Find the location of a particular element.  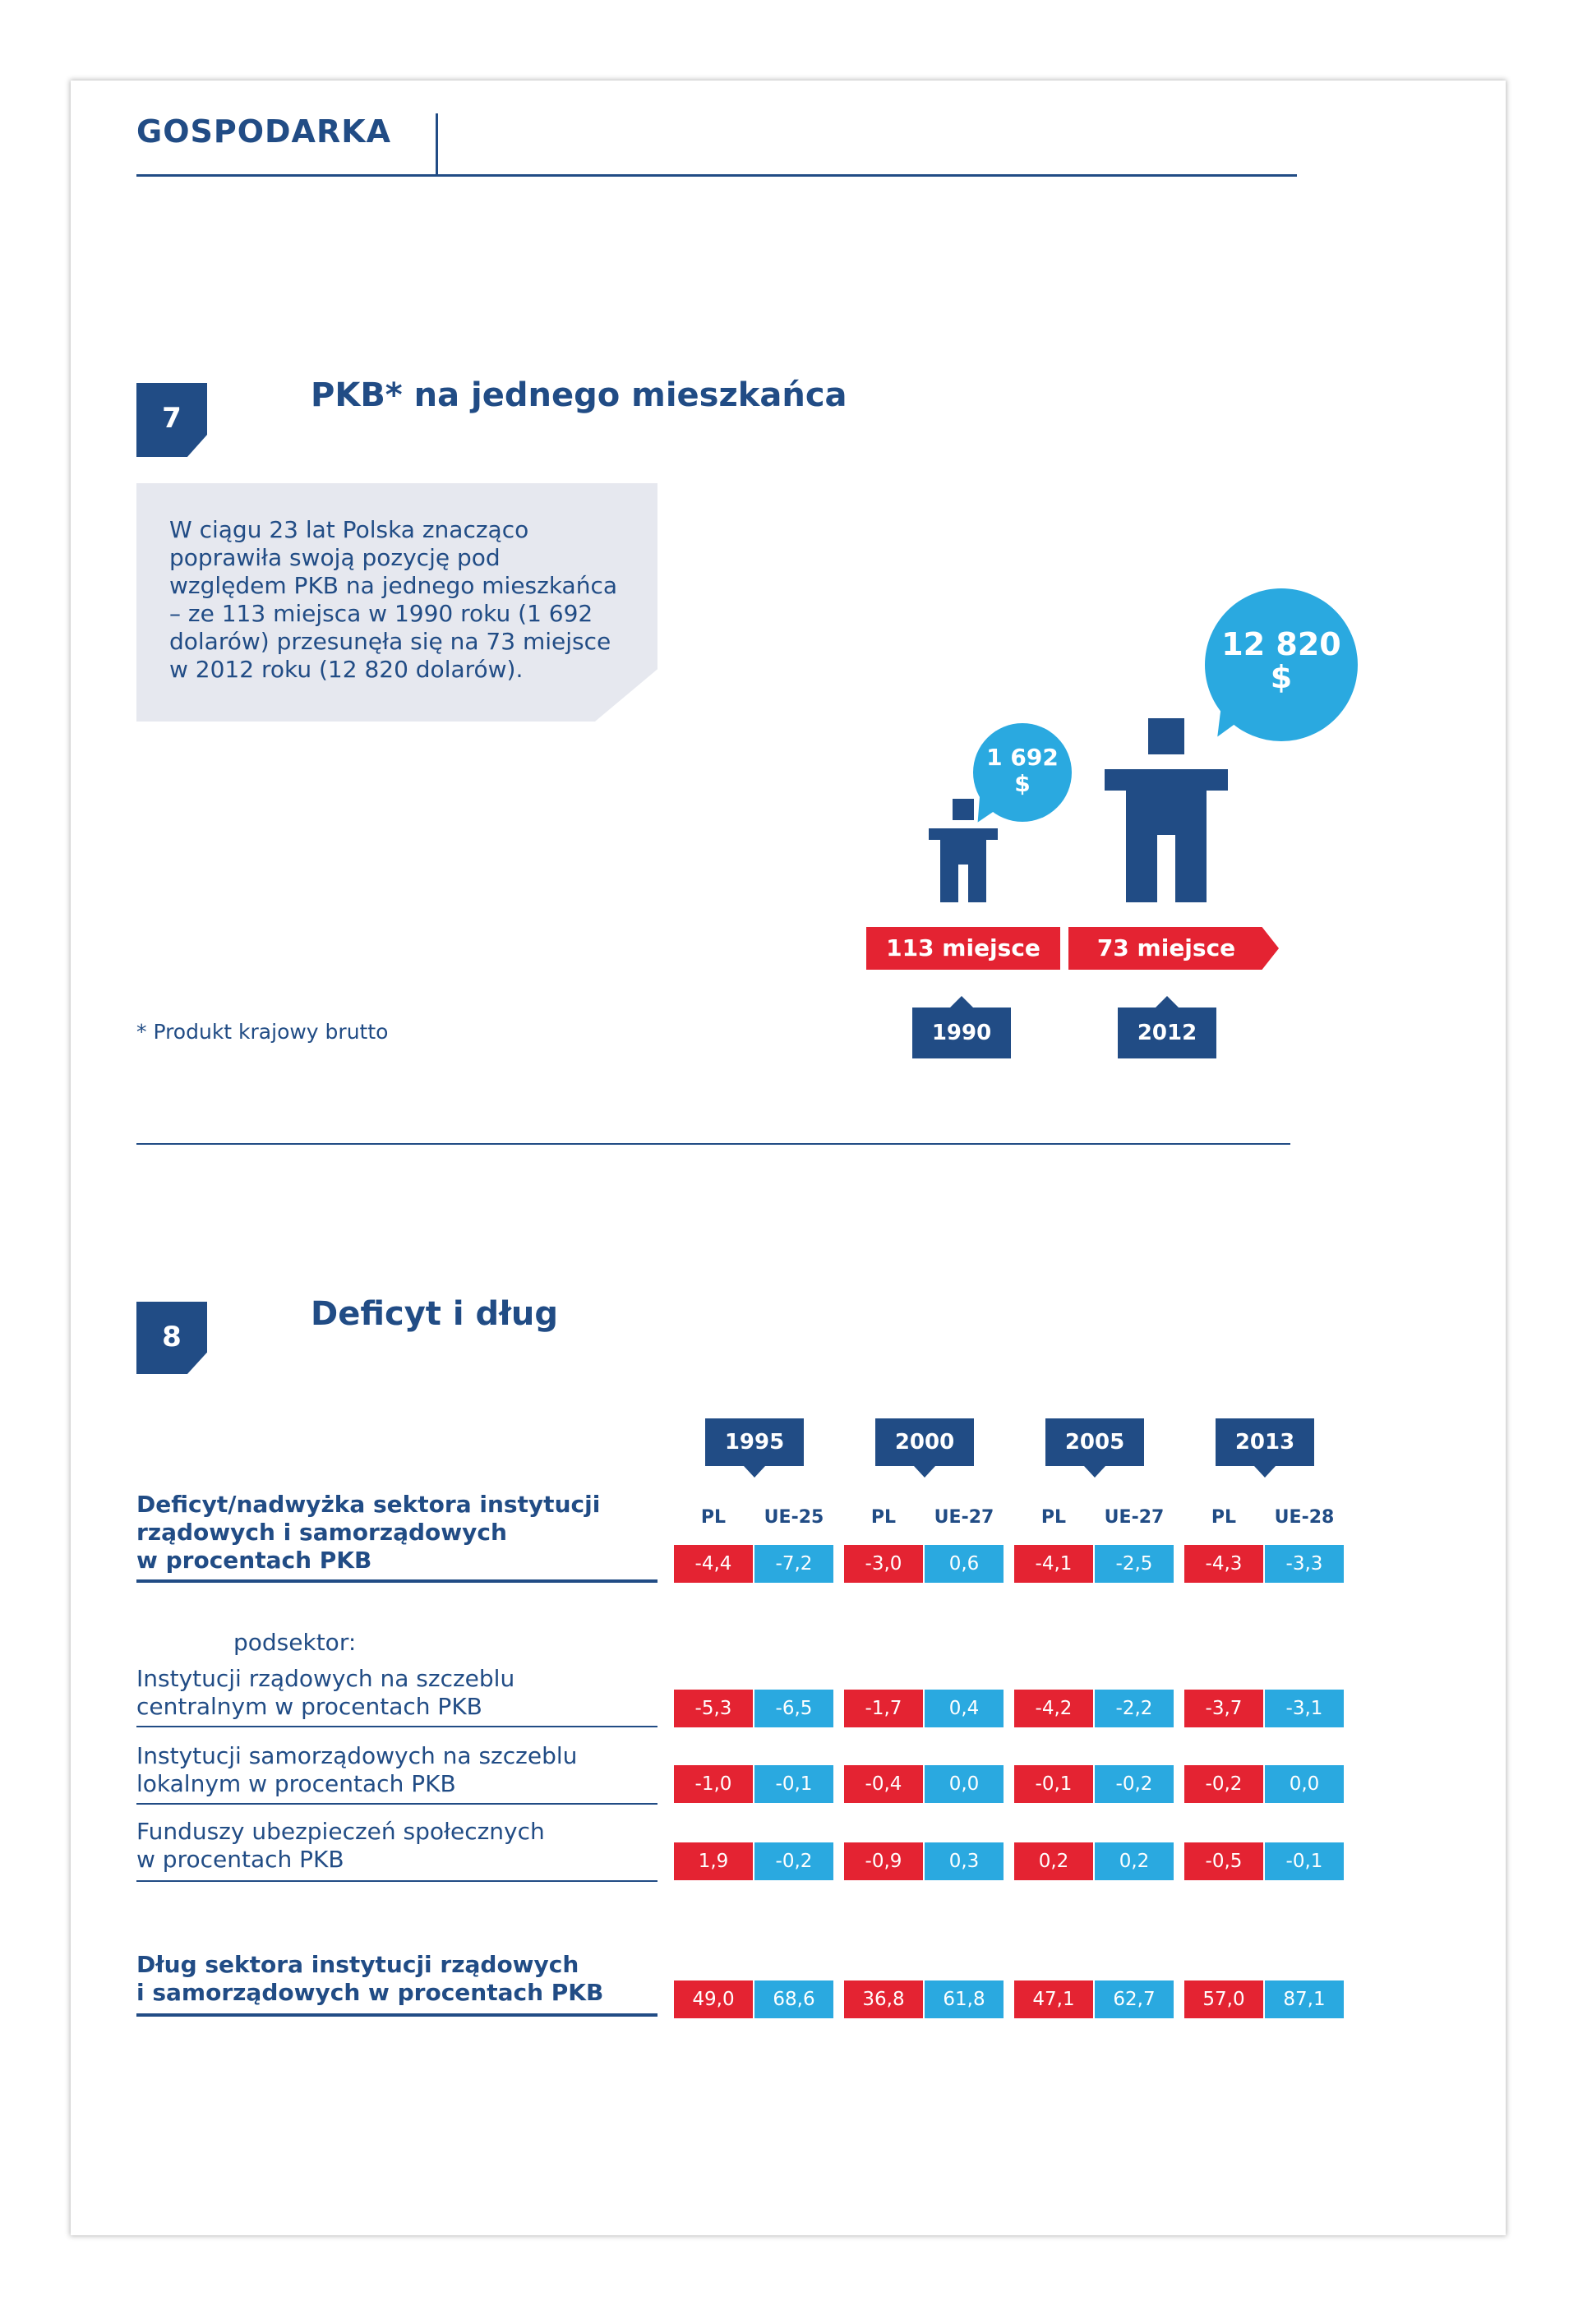

table-cell: -2,5 is located at coordinates (1134, 1564).